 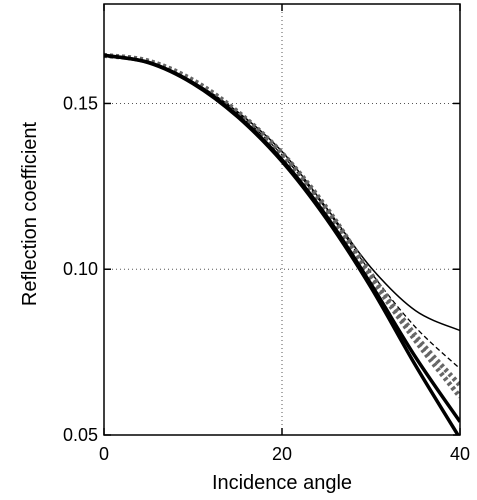 I want to click on y-tick-label-0: 0.05, so click(x=80, y=435).